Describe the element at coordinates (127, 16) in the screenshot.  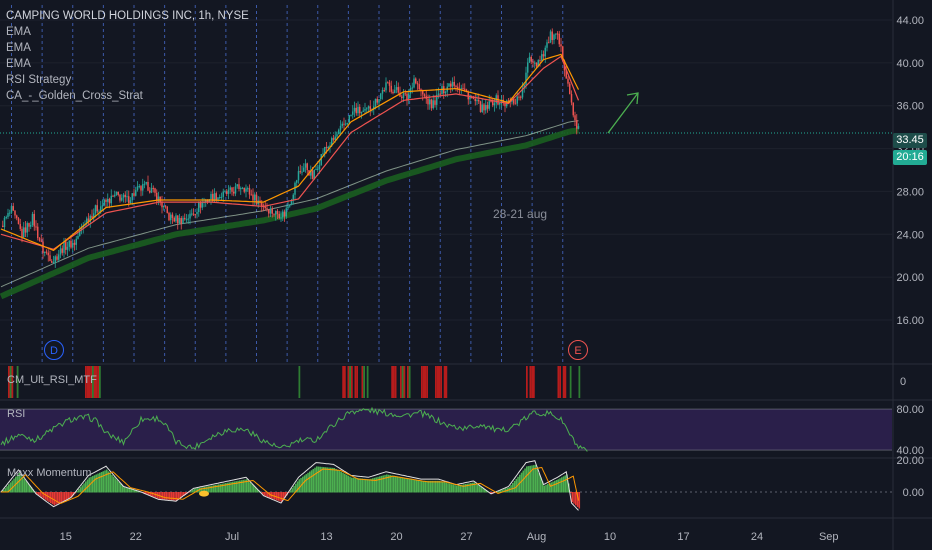
I see `chart-title: CAMPING WORLD HOLDINGS INC, 1h, NYSE` at that location.